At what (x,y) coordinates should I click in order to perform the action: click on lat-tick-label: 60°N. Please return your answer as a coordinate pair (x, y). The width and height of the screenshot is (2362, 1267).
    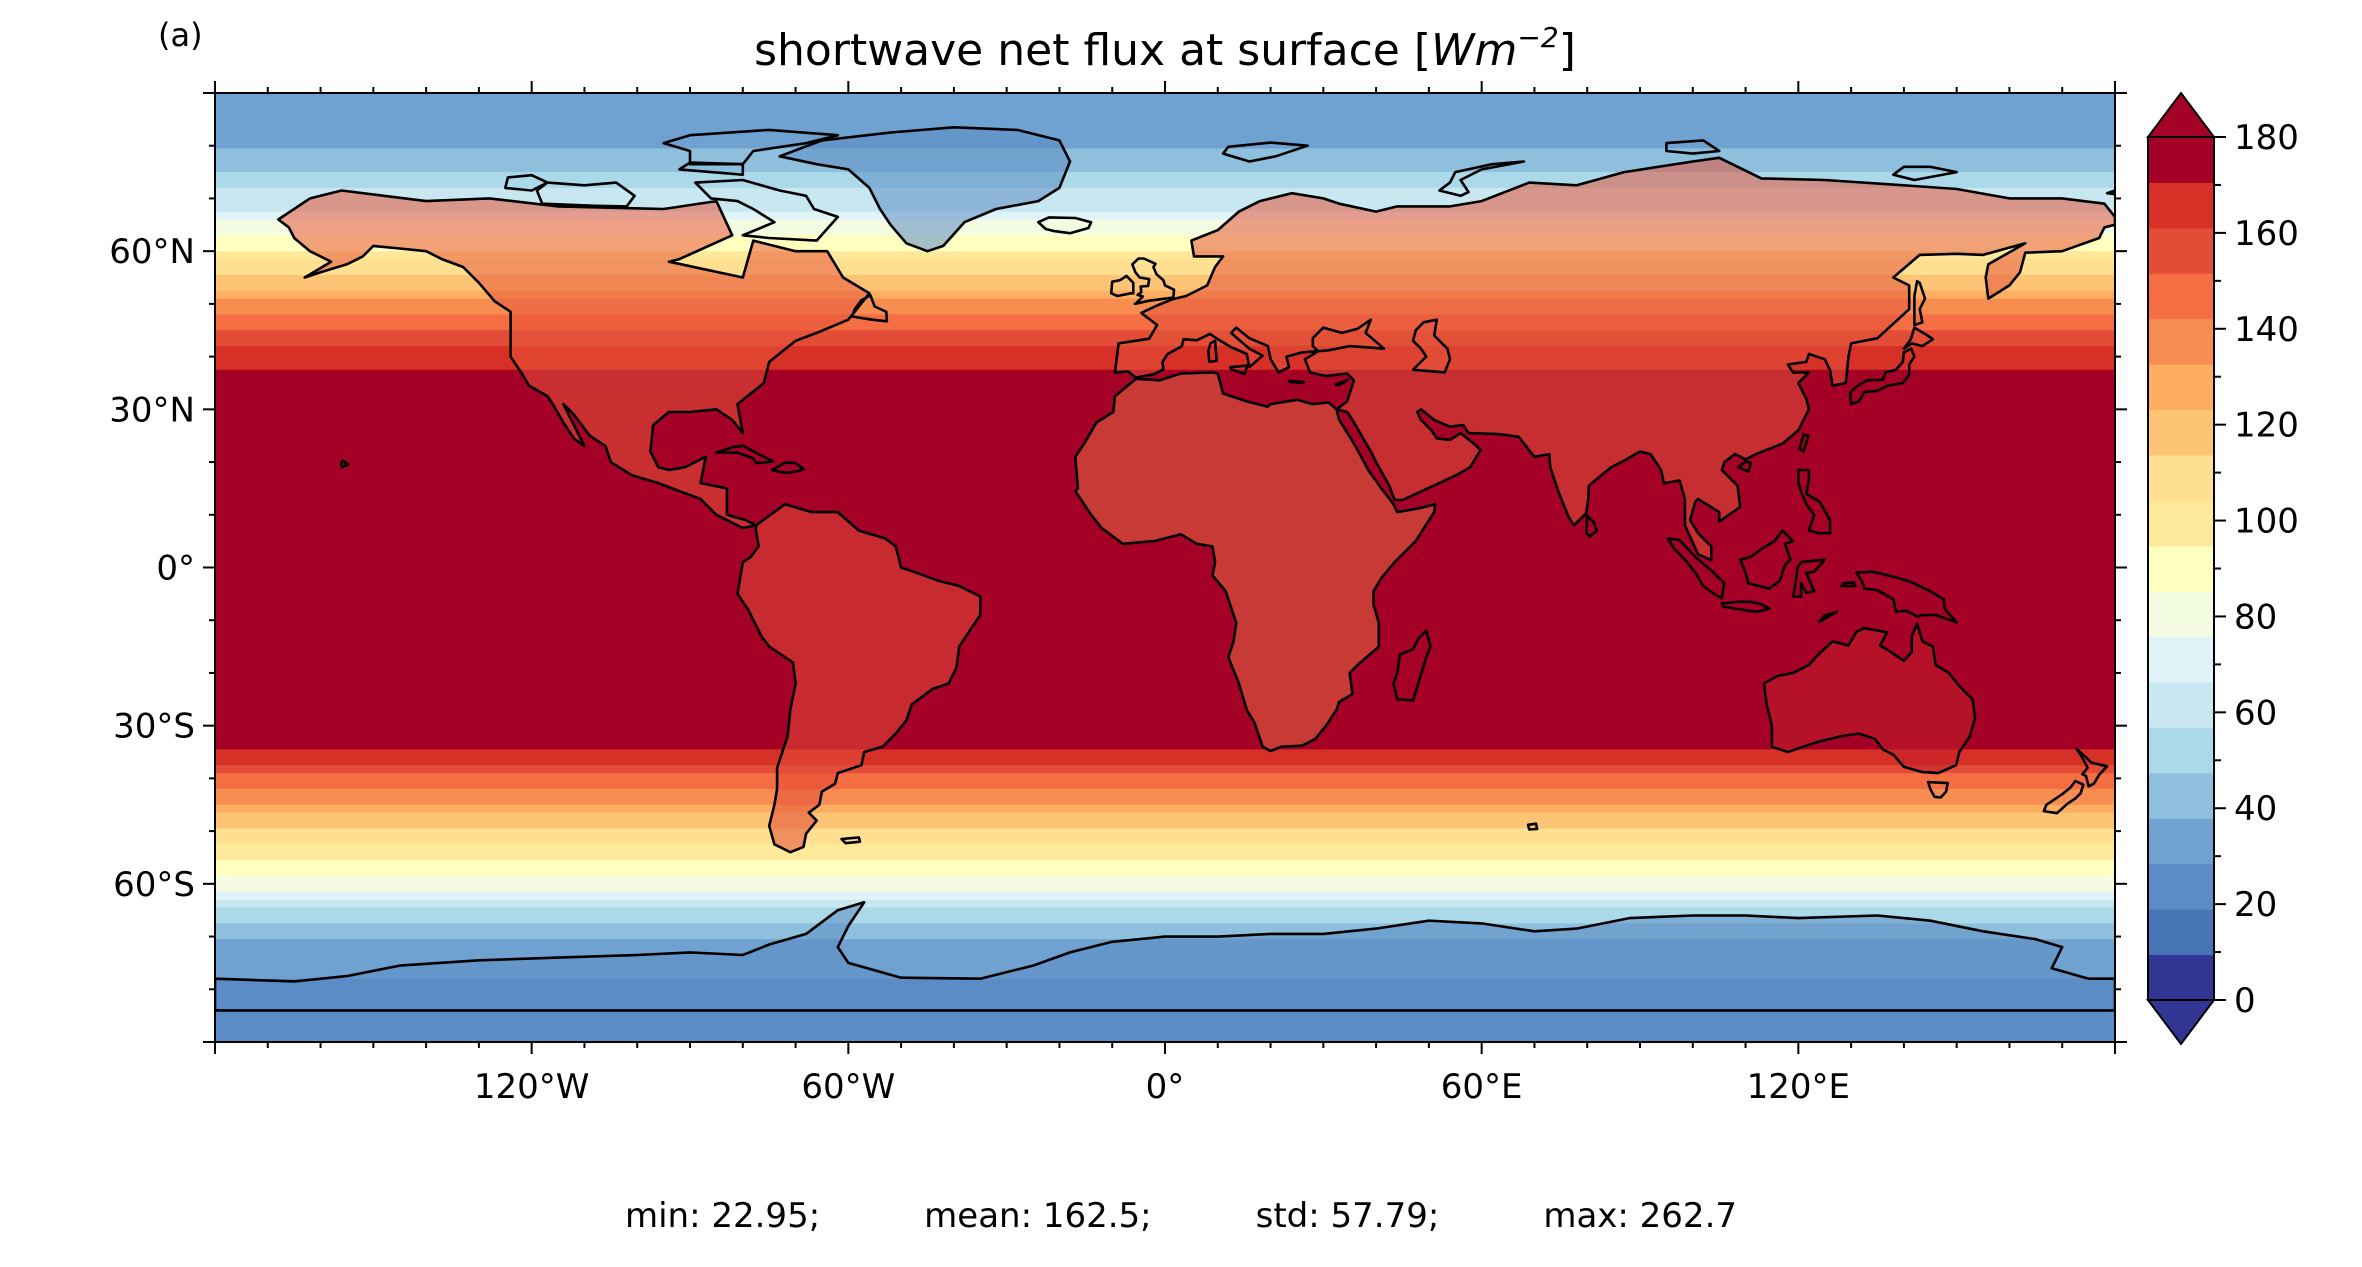
    Looking at the image, I should click on (152, 252).